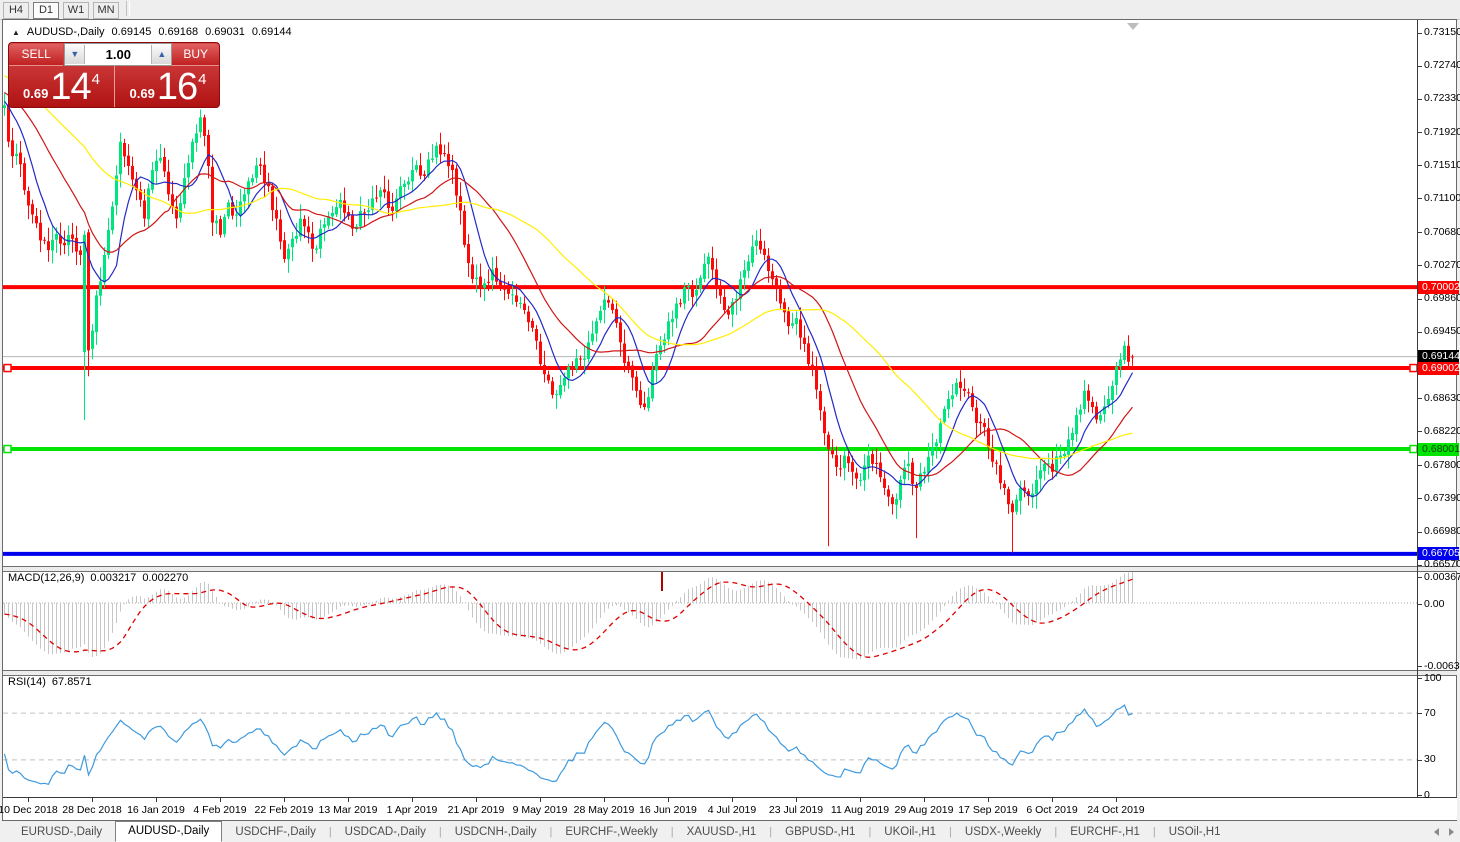 The width and height of the screenshot is (1460, 842). I want to click on chart-tab-audusd-daily: AUDUSD-,Daily, so click(169, 831).